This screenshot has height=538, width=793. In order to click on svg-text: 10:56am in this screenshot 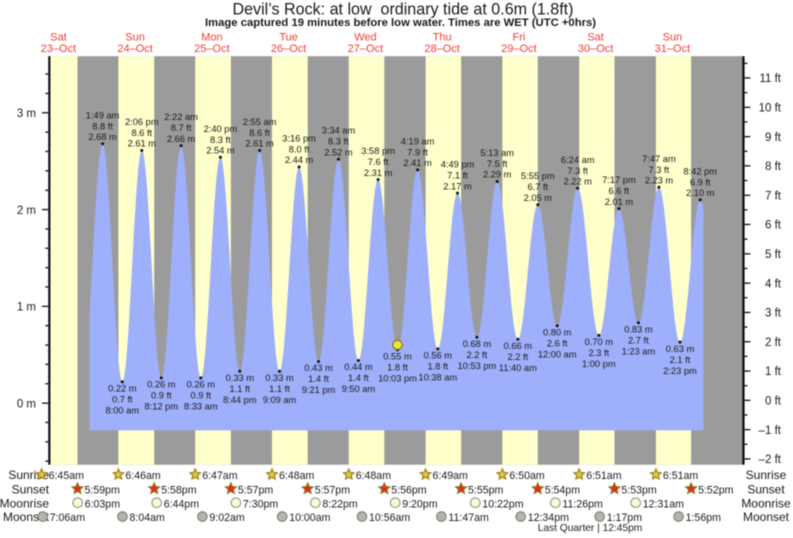, I will do `click(389, 518)`.